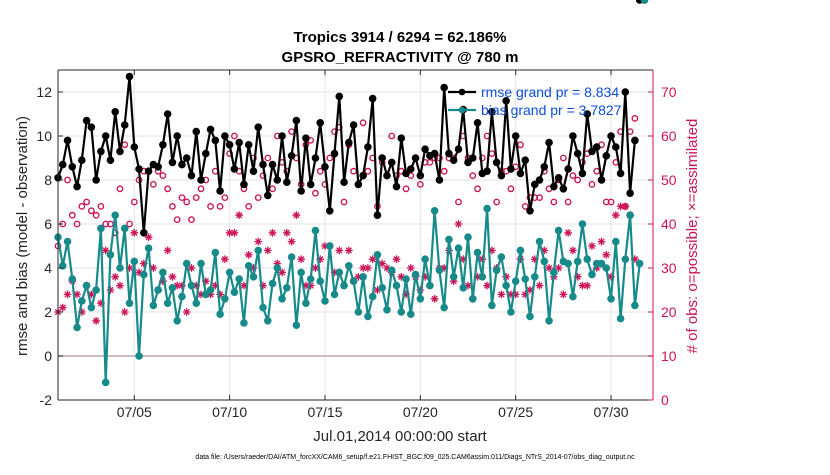 The width and height of the screenshot is (830, 475). I want to click on x-axis-label: Jul.01,2014 00:00:00 start, so click(400, 436).